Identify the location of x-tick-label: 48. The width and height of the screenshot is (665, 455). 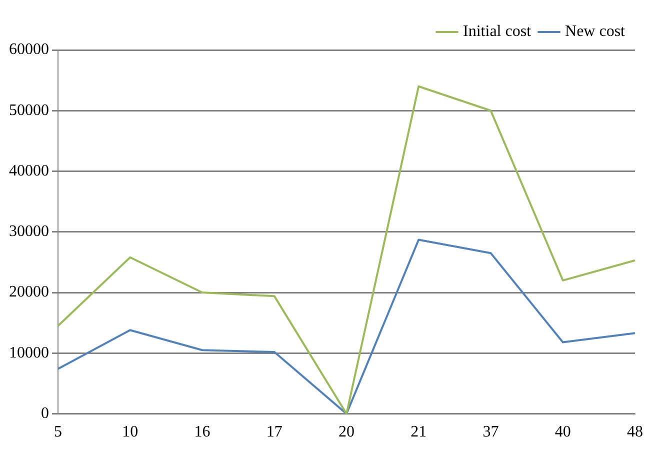
(635, 432).